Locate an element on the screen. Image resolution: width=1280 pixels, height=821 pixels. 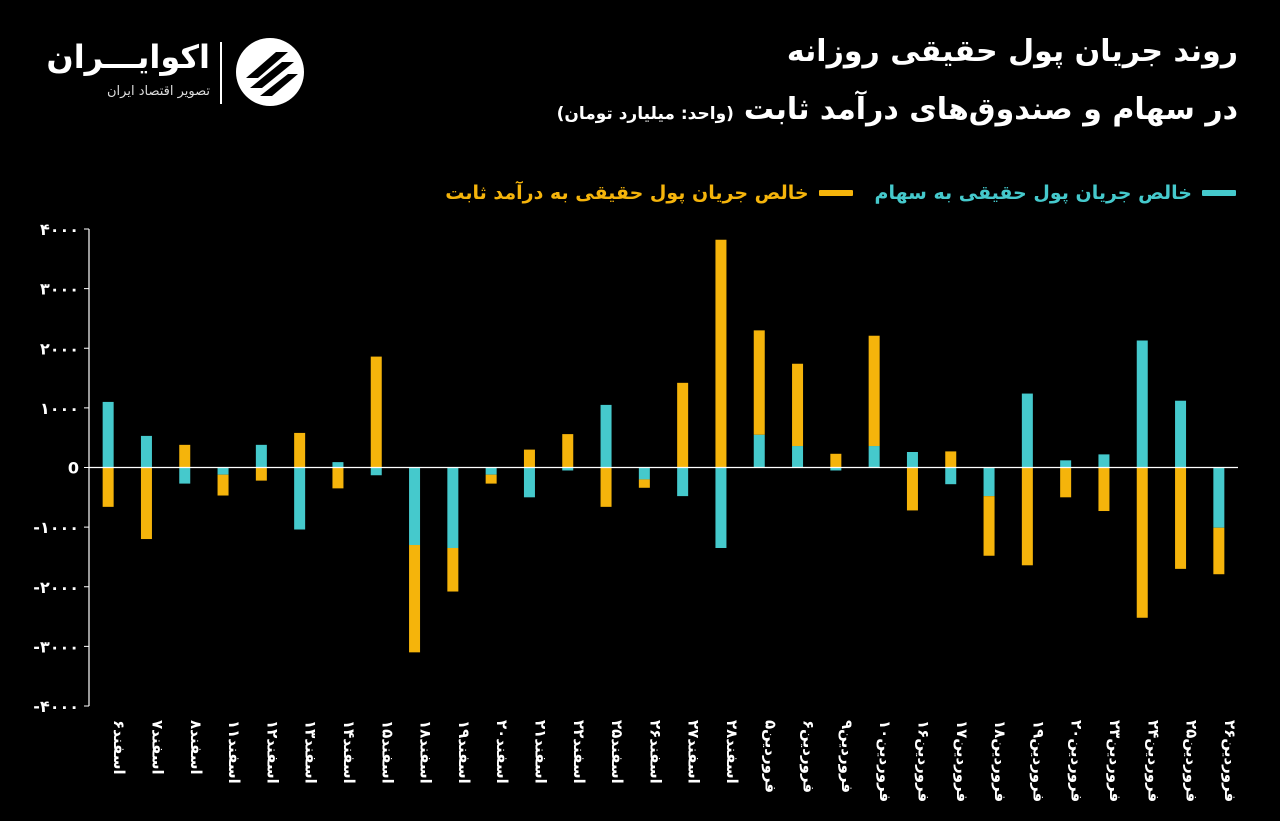
x-tick-label: اسفند۸ is located at coordinates (196, 747).